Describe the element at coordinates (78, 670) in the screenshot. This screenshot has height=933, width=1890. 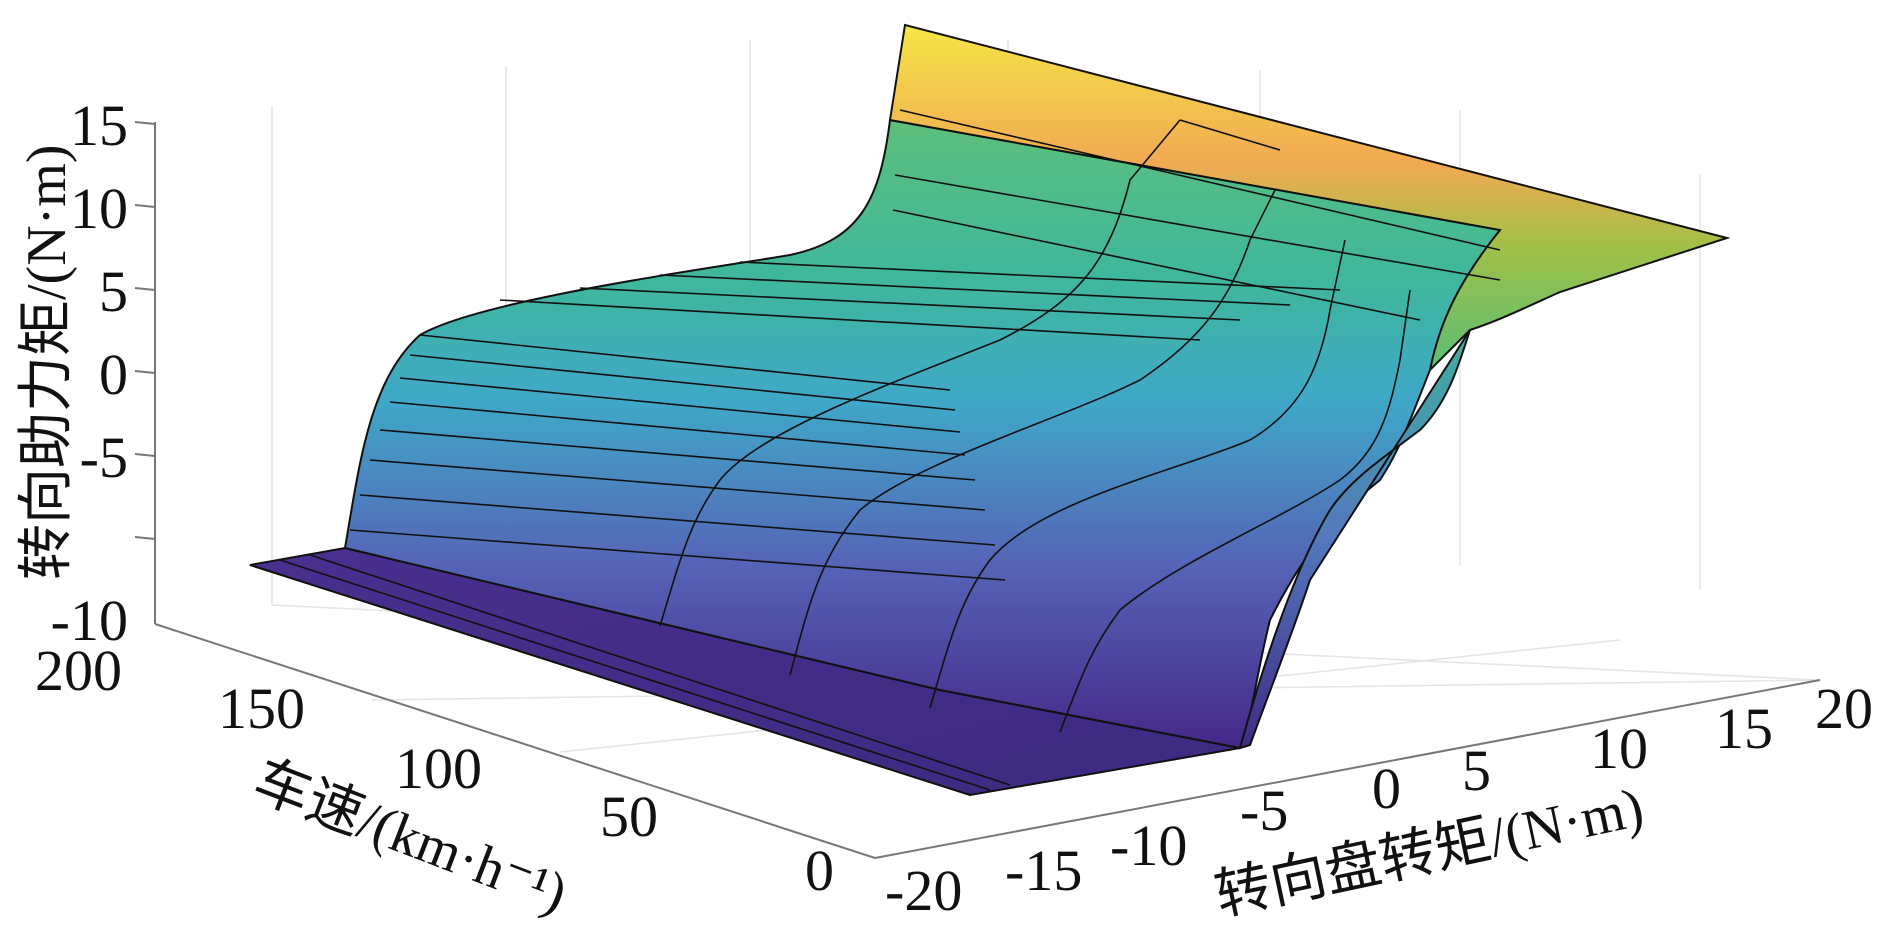
I see `svg-text: 200` at that location.